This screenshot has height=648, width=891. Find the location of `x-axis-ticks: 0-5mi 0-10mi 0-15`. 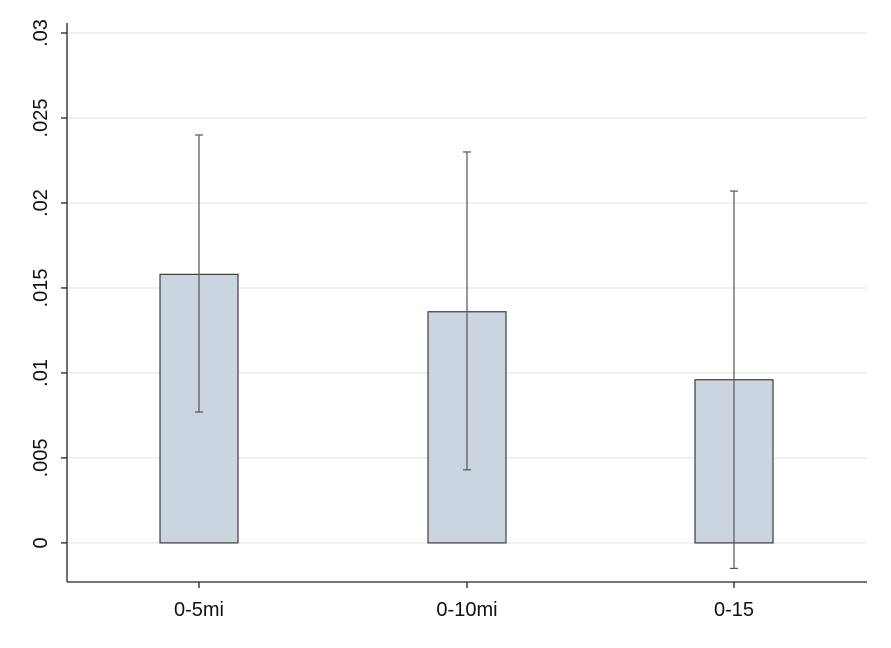

x-axis-ticks: 0-5mi 0-10mi 0-15 is located at coordinates (464, 601).